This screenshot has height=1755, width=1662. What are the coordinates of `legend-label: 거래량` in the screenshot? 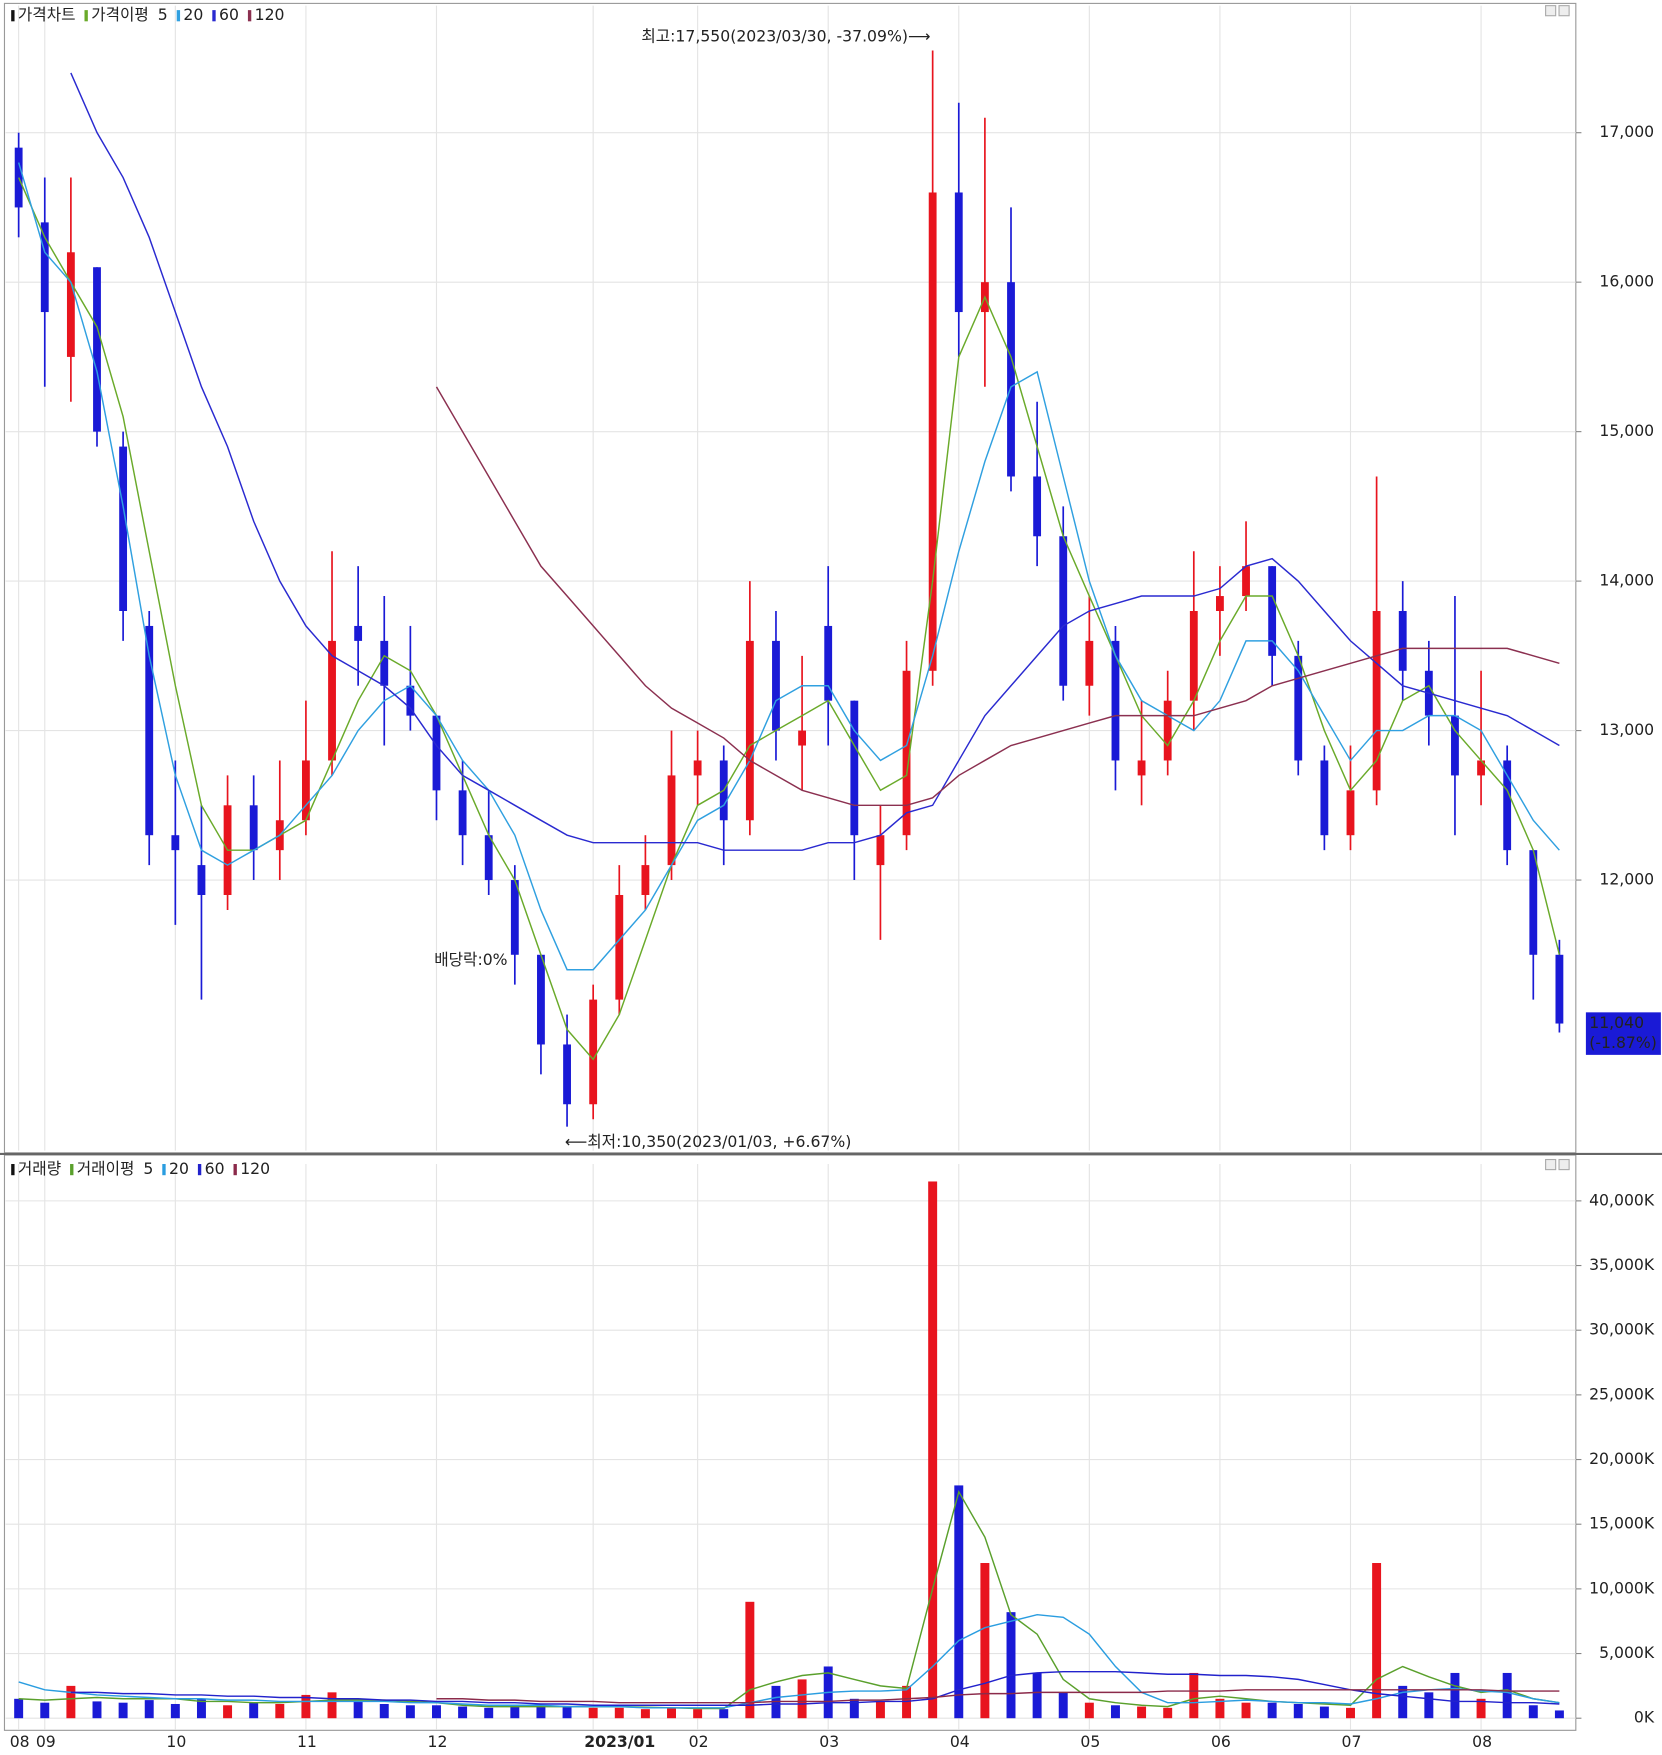 It's located at (39, 1168).